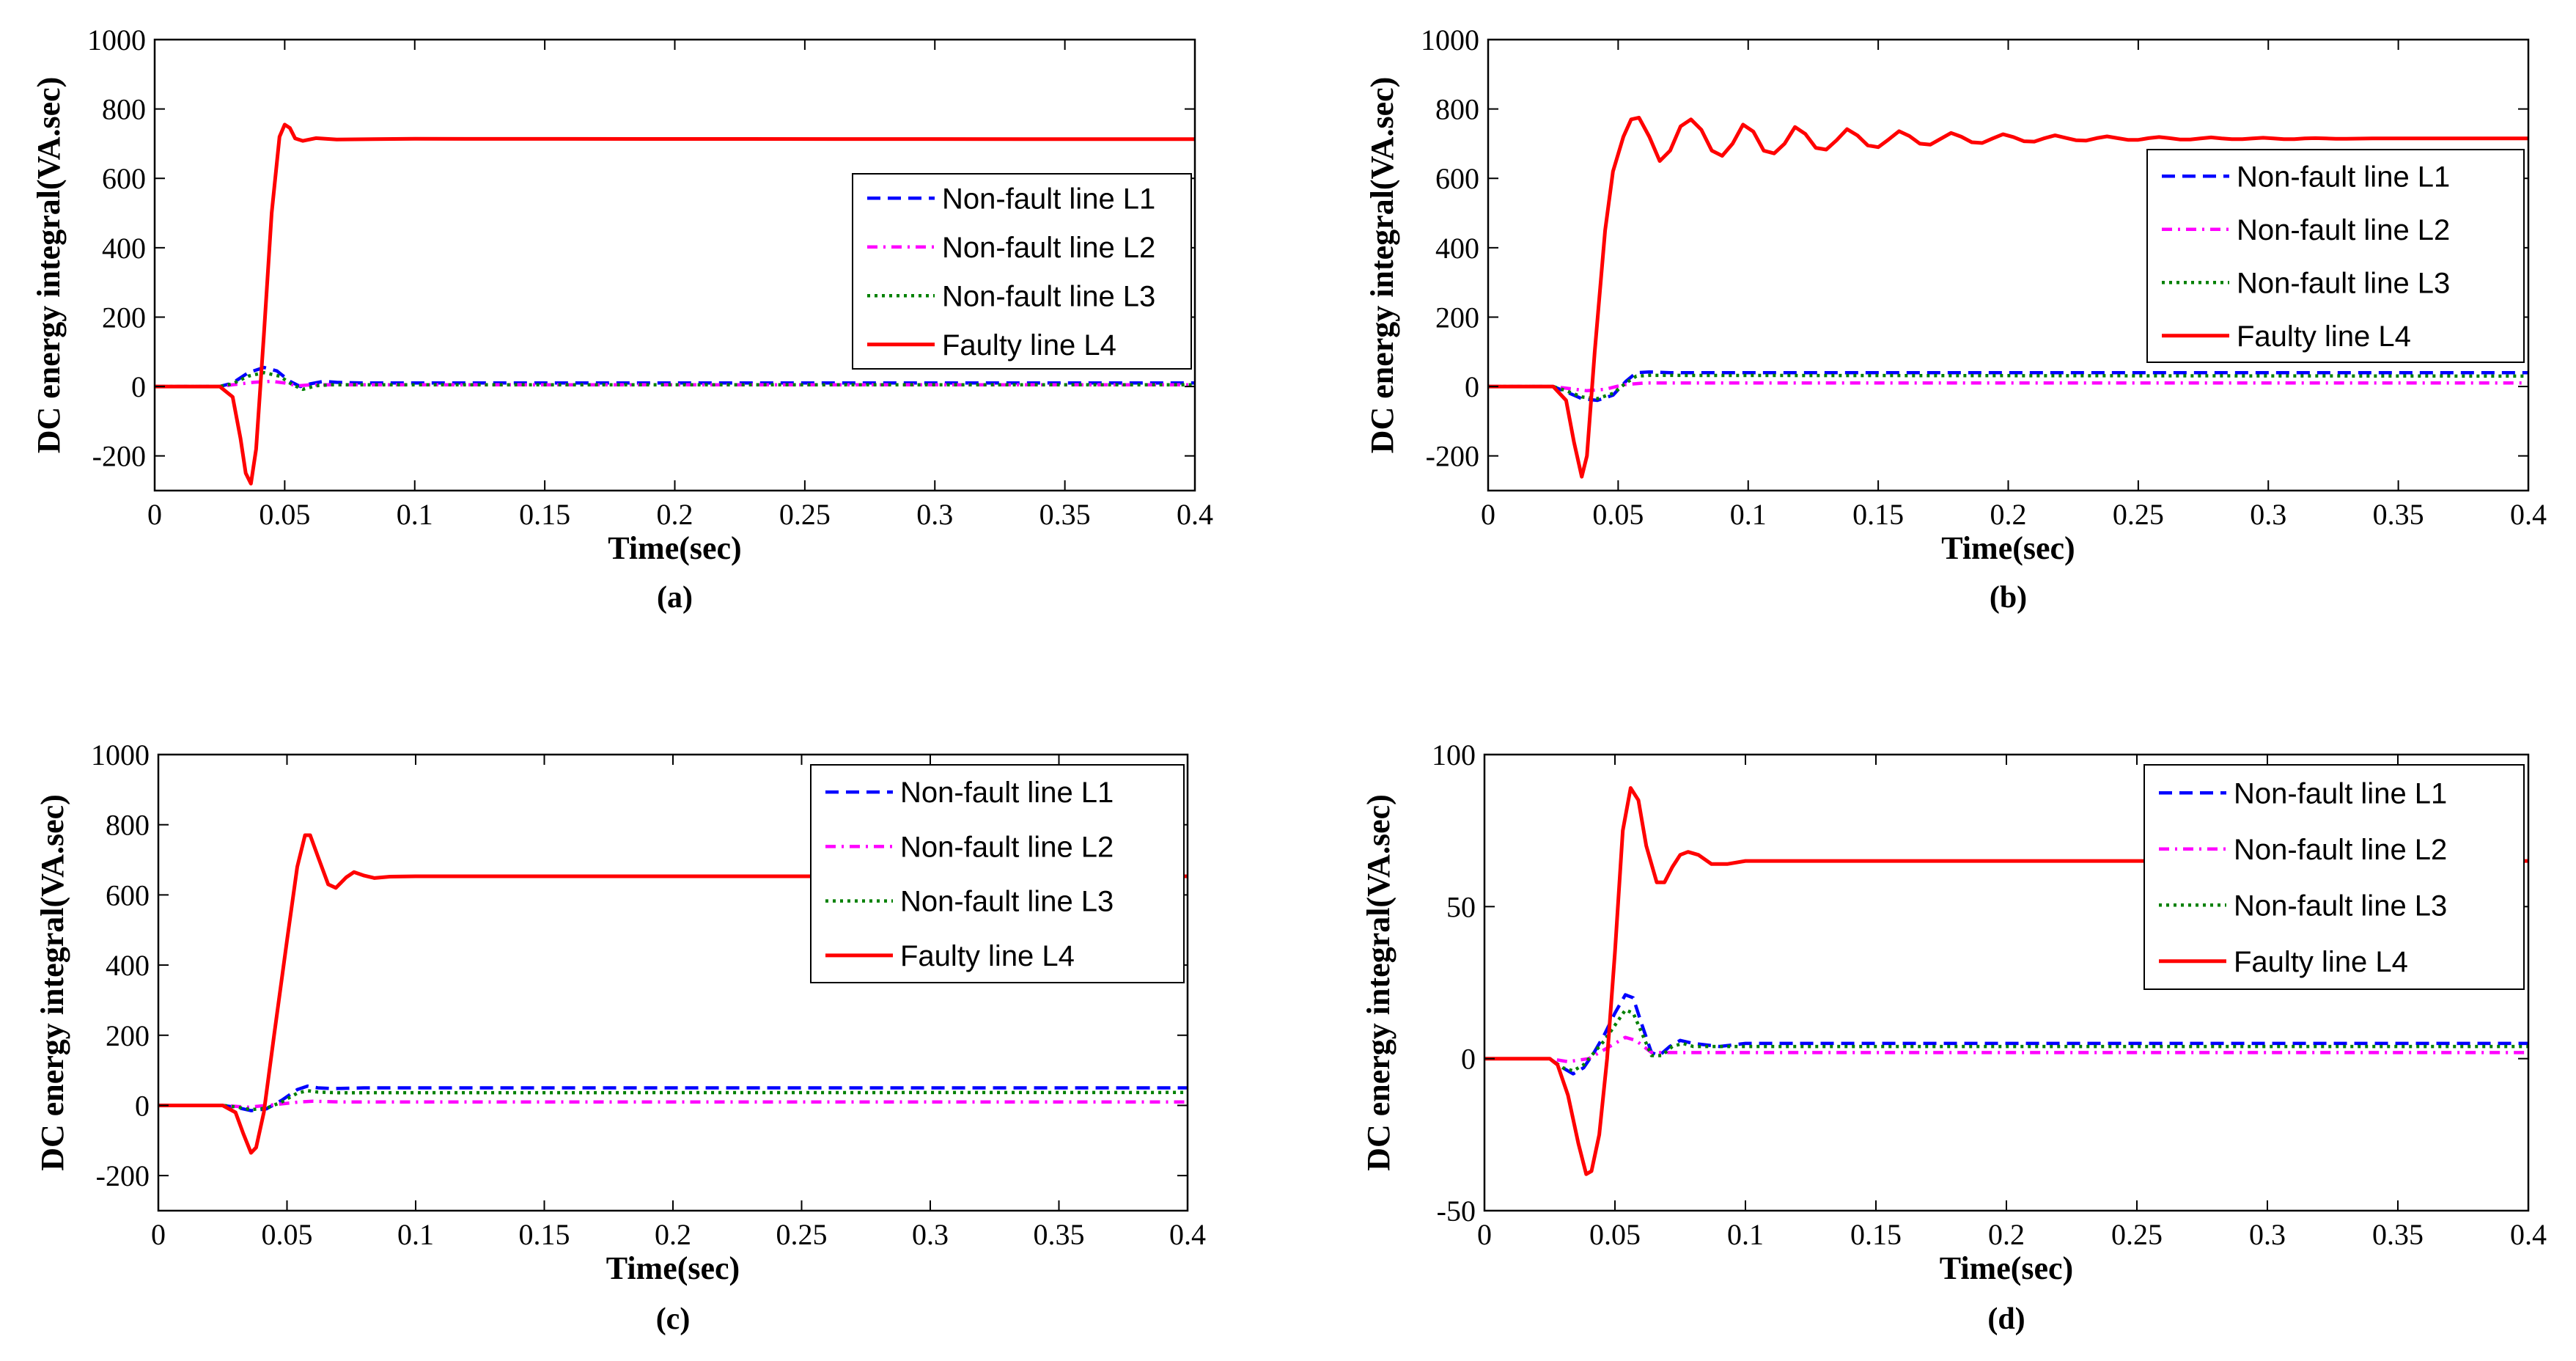  What do you see at coordinates (2008, 598) in the screenshot?
I see `panel-caption: (b)` at bounding box center [2008, 598].